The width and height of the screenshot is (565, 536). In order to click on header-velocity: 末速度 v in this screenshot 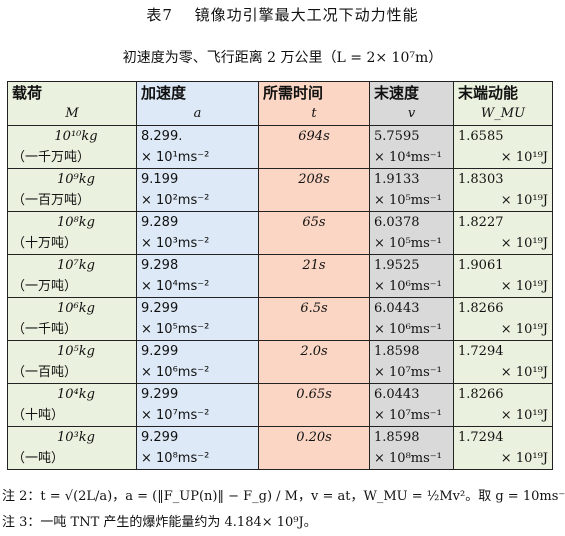, I will do `click(411, 103)`.